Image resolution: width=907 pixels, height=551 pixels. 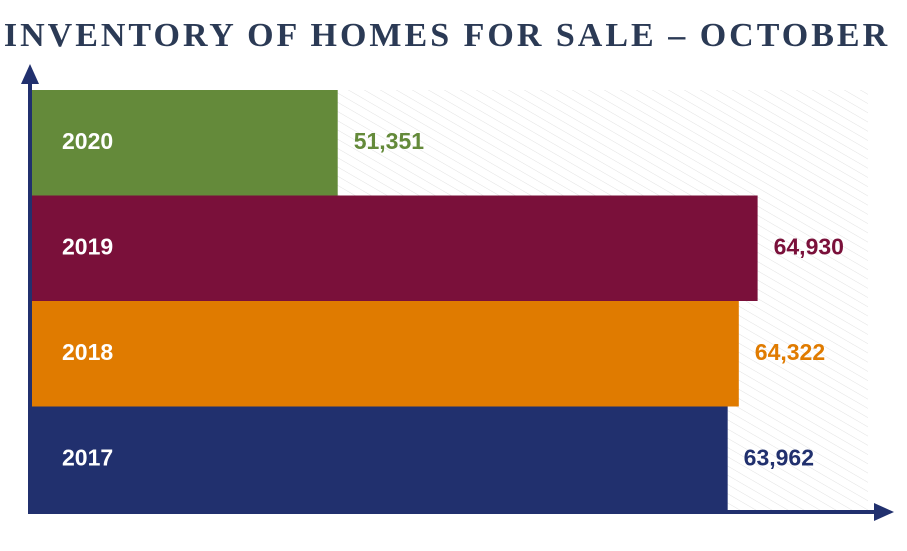 I want to click on y-axis-arrow, so click(x=30, y=74).